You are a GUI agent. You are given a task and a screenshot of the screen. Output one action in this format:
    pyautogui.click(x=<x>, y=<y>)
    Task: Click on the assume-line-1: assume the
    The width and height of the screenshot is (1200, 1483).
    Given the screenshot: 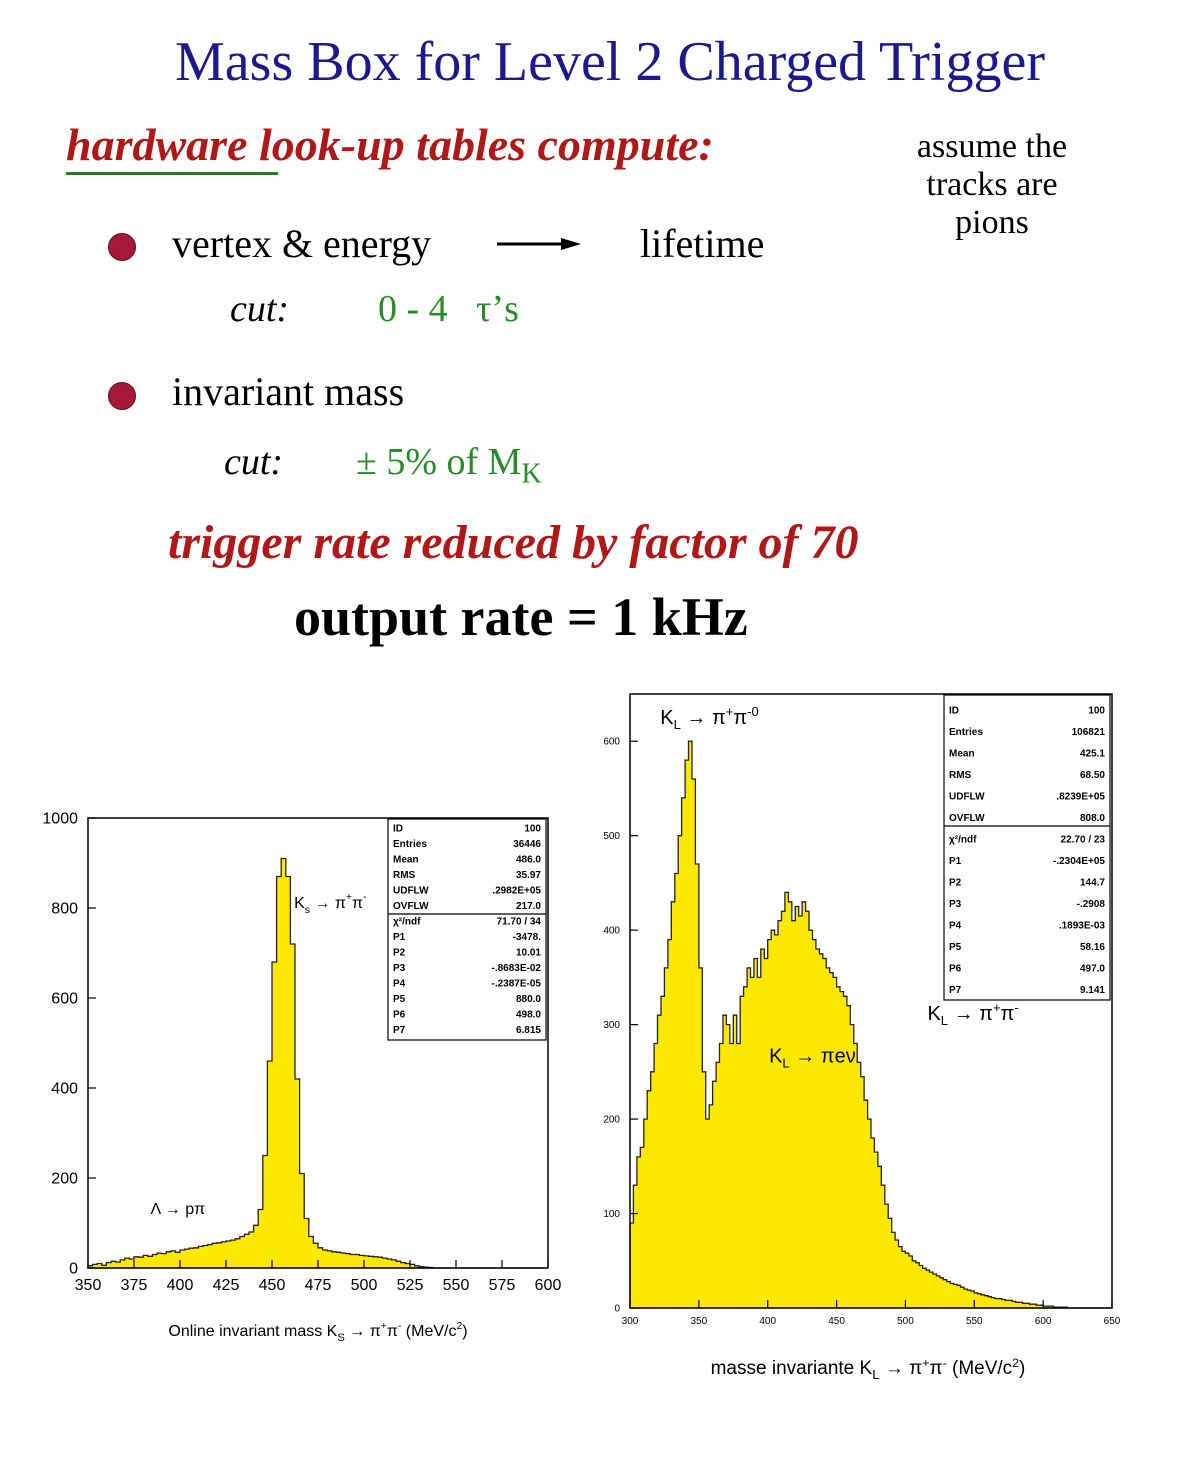 What is the action you would take?
    pyautogui.click(x=992, y=146)
    